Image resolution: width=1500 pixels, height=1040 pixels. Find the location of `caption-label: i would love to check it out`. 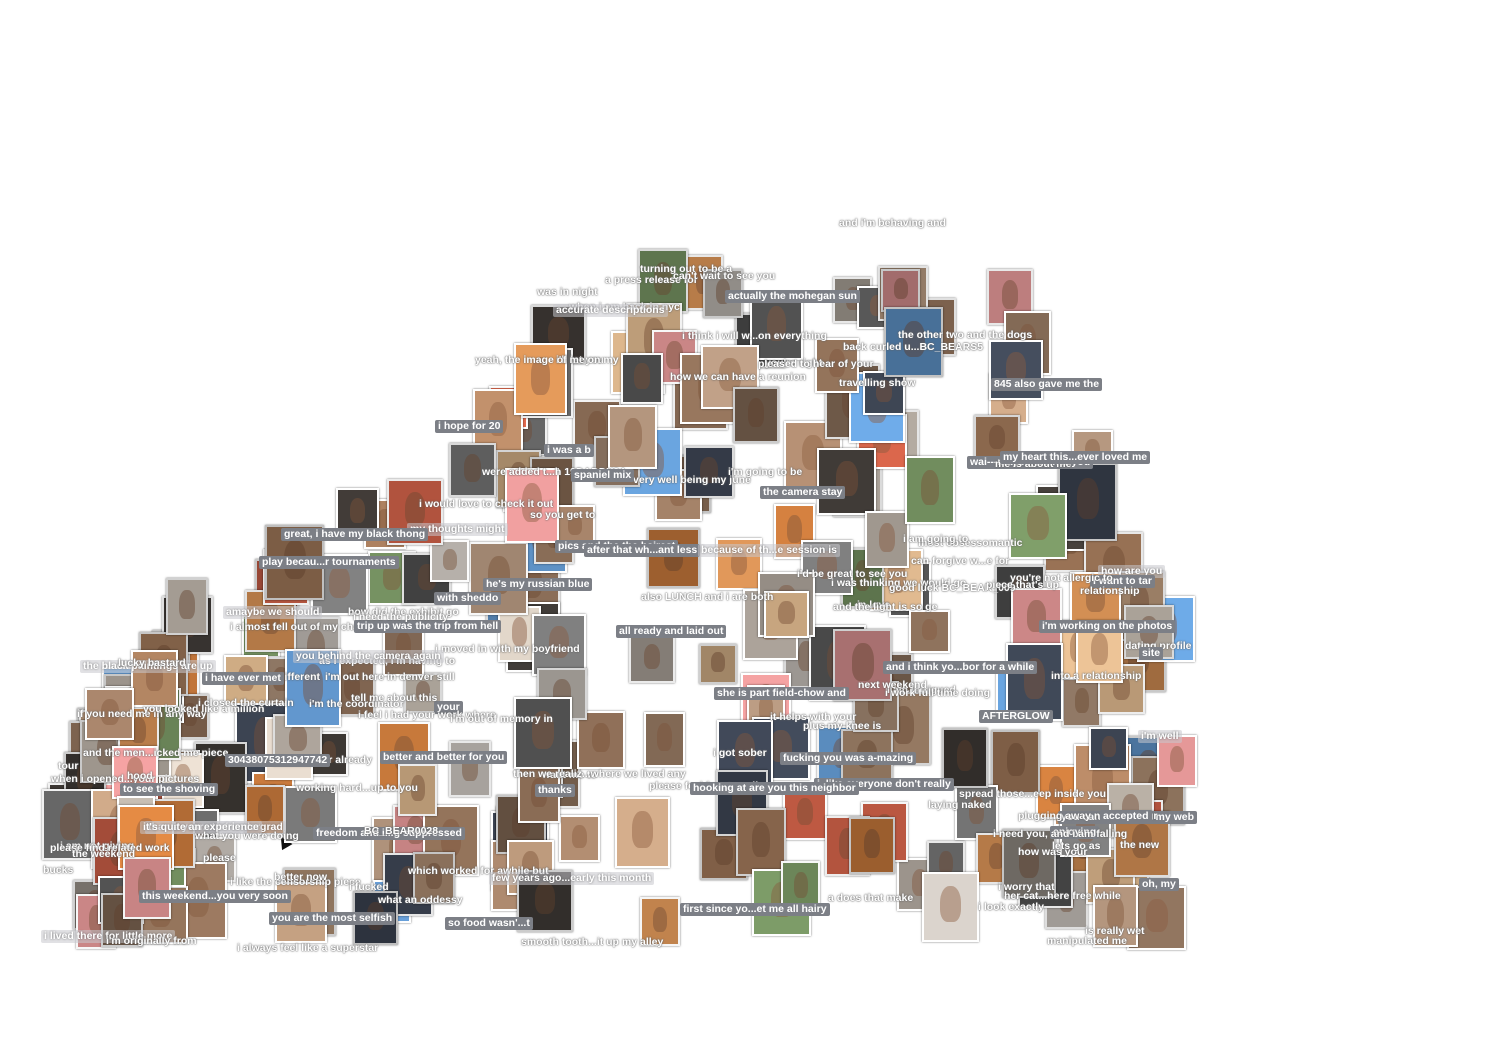

caption-label: i would love to check it out is located at coordinates (486, 504).